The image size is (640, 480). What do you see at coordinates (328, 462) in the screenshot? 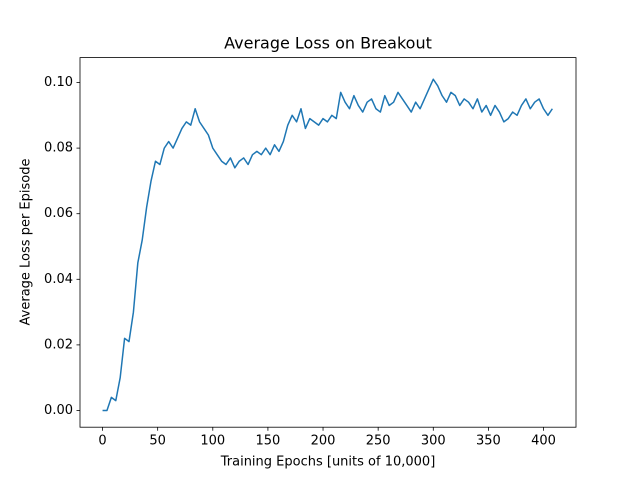
I see `x-axis-label: Training Epochs [units of 10,000]` at bounding box center [328, 462].